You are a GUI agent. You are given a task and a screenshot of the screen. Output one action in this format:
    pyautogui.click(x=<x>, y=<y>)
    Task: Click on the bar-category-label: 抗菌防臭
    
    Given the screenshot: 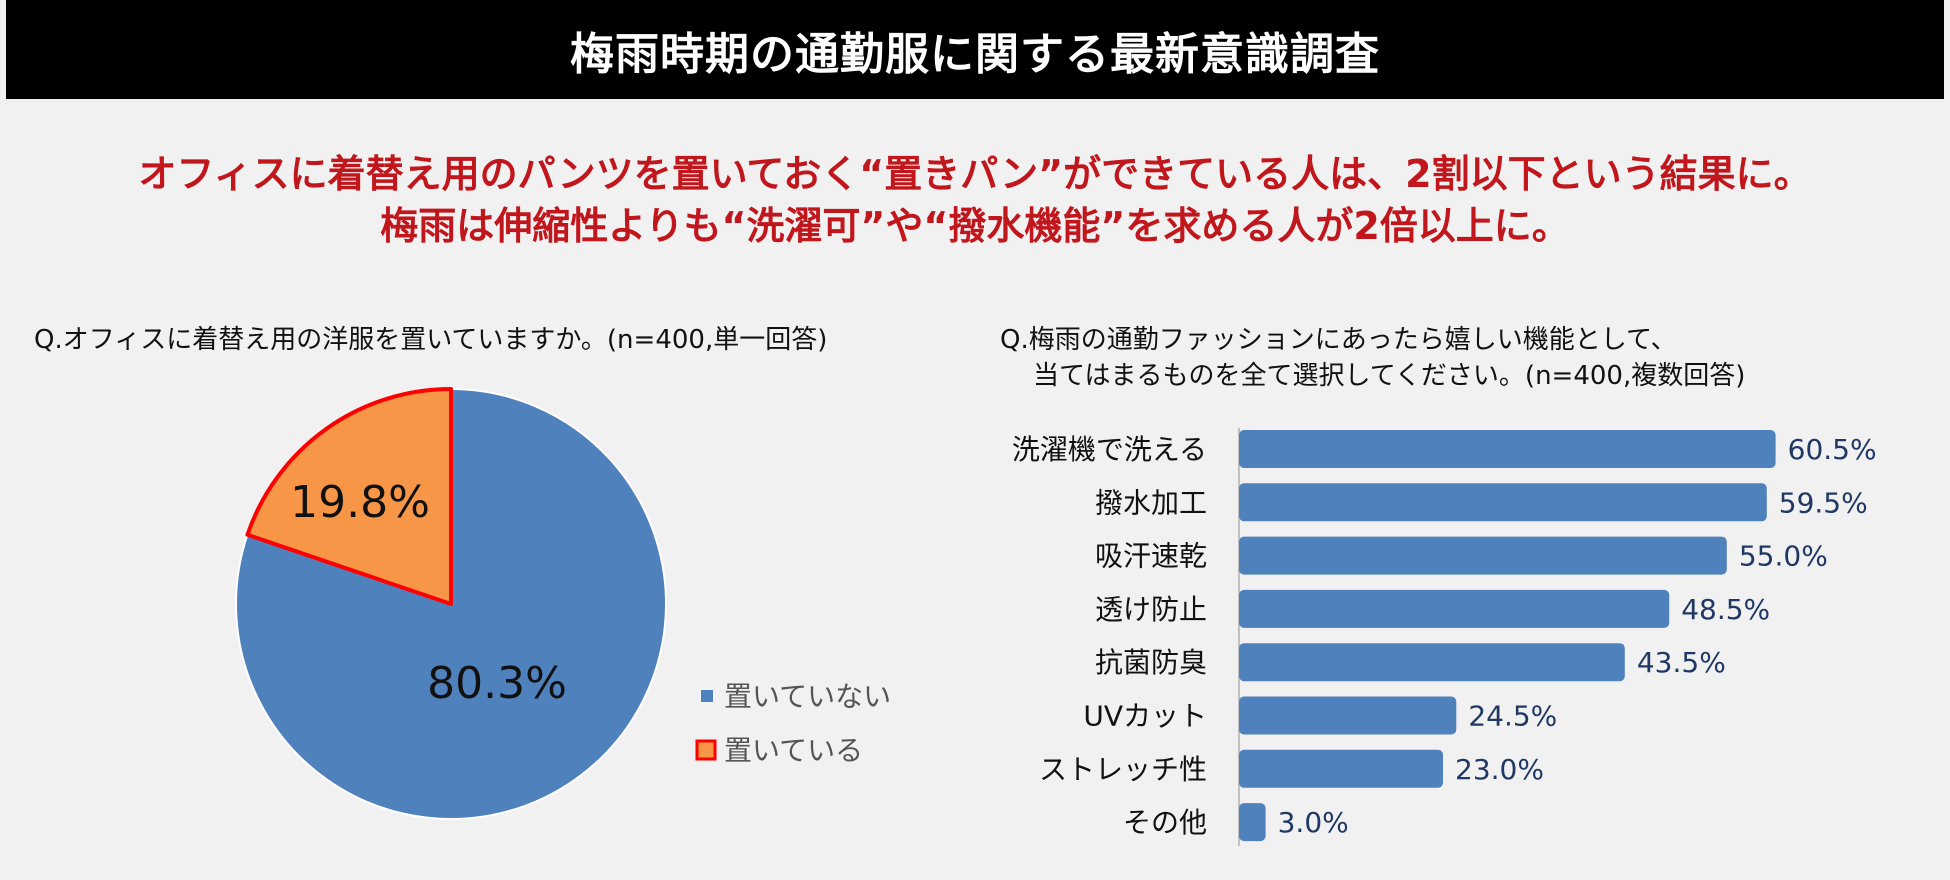 What is the action you would take?
    pyautogui.click(x=1151, y=662)
    